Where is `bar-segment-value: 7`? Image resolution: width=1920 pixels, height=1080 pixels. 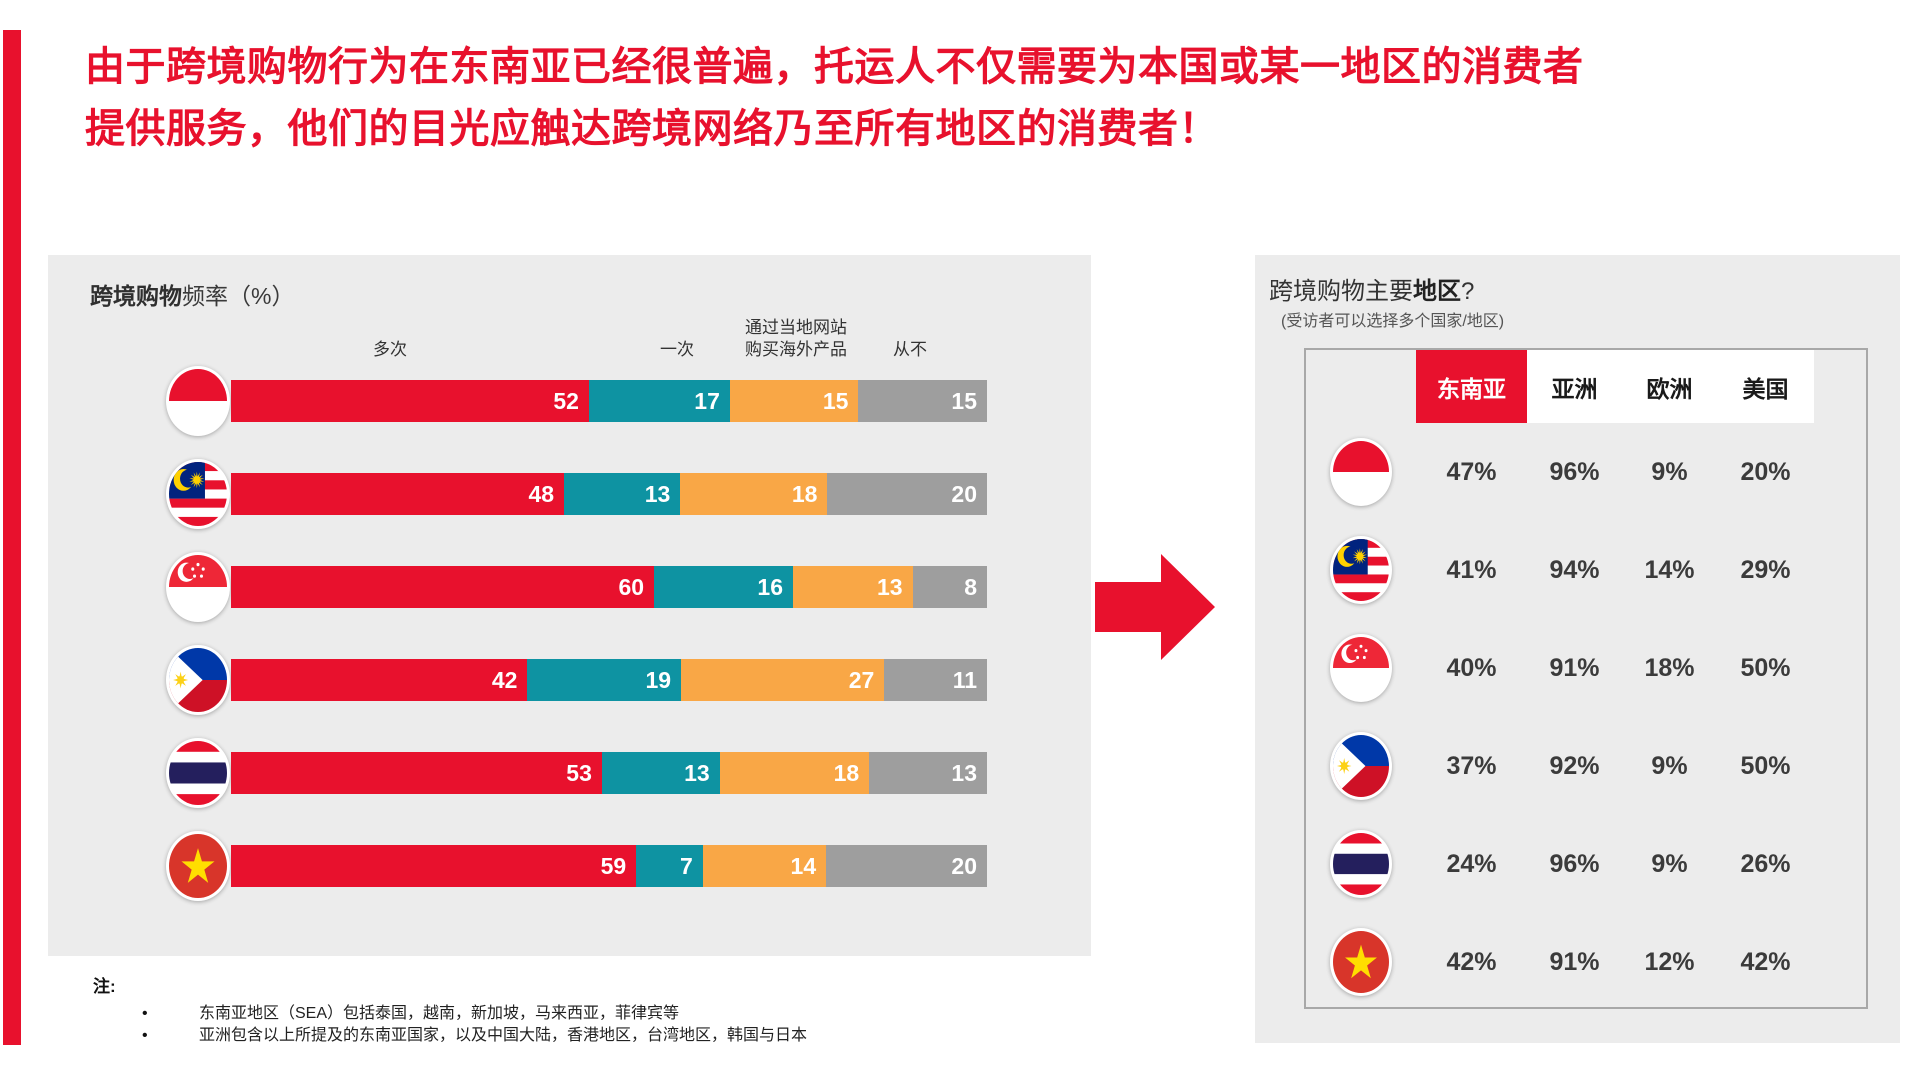
bar-segment-value: 7 is located at coordinates (686, 866).